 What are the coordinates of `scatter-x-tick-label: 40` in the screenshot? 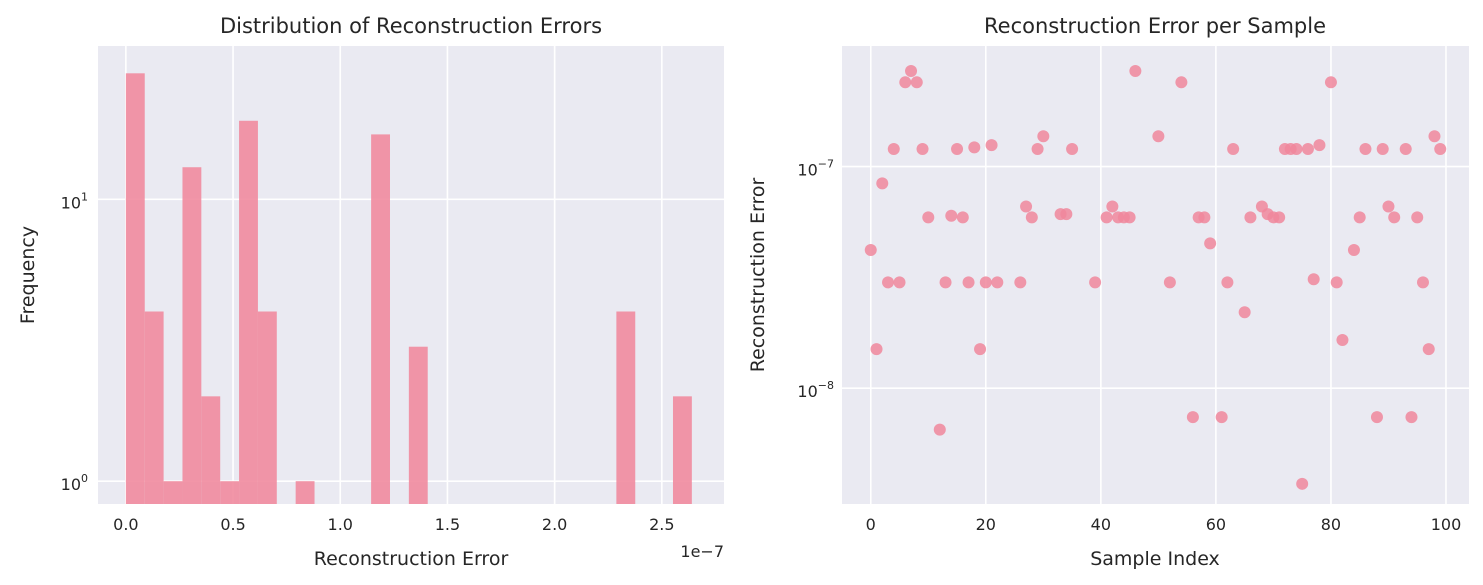 It's located at (1101, 524).